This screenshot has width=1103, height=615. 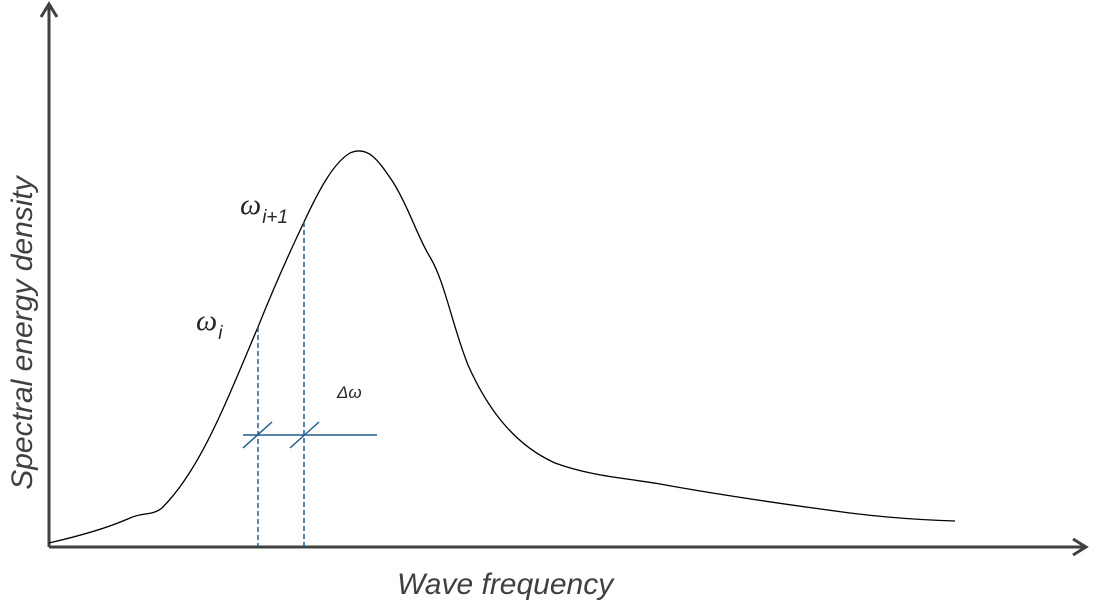 I want to click on omega-i1-label: ωi+1, so click(x=264, y=208).